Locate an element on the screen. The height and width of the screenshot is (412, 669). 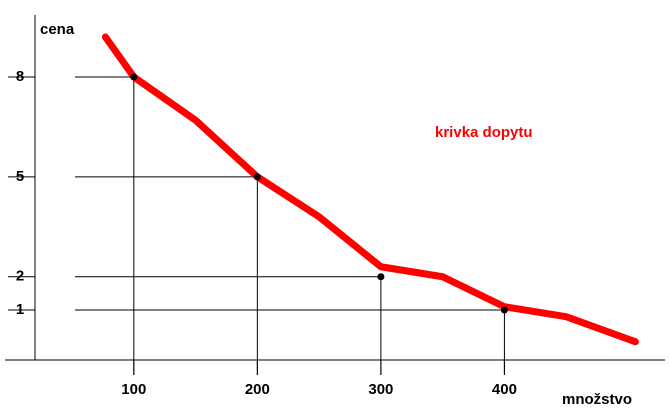
x-axis-label: množstvo is located at coordinates (597, 399).